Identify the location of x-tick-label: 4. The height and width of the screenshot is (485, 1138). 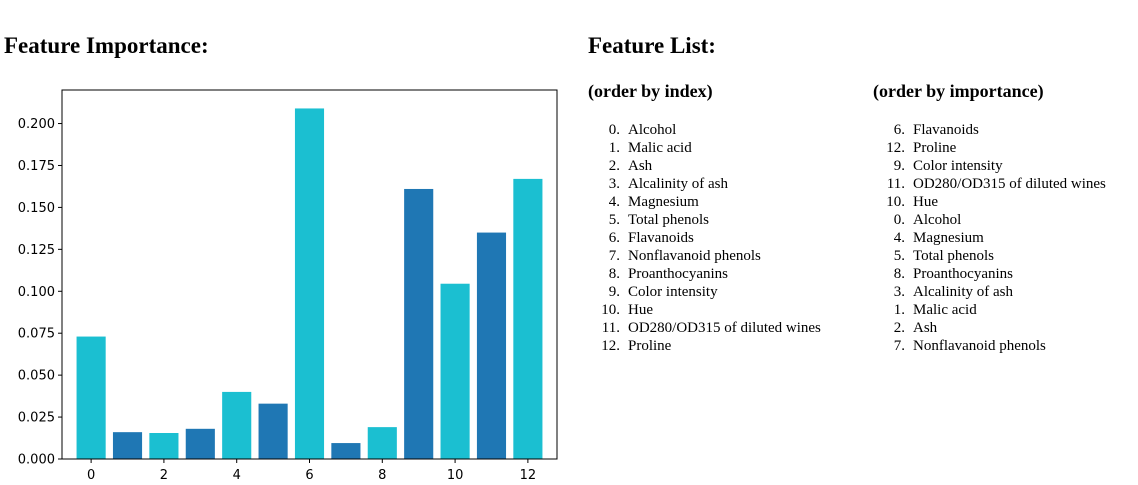
(237, 475).